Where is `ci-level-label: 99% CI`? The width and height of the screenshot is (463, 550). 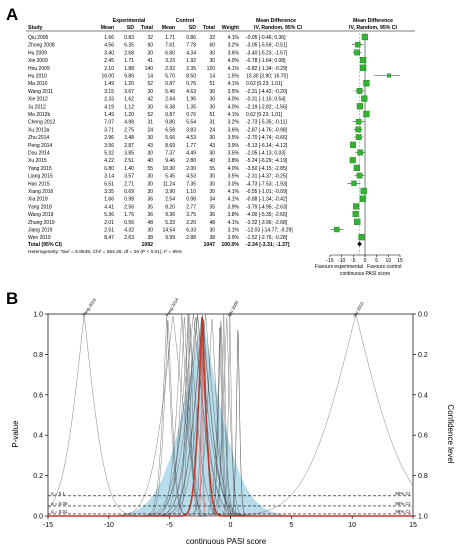 ci-level-label: 99% CI is located at coordinates (402, 511).